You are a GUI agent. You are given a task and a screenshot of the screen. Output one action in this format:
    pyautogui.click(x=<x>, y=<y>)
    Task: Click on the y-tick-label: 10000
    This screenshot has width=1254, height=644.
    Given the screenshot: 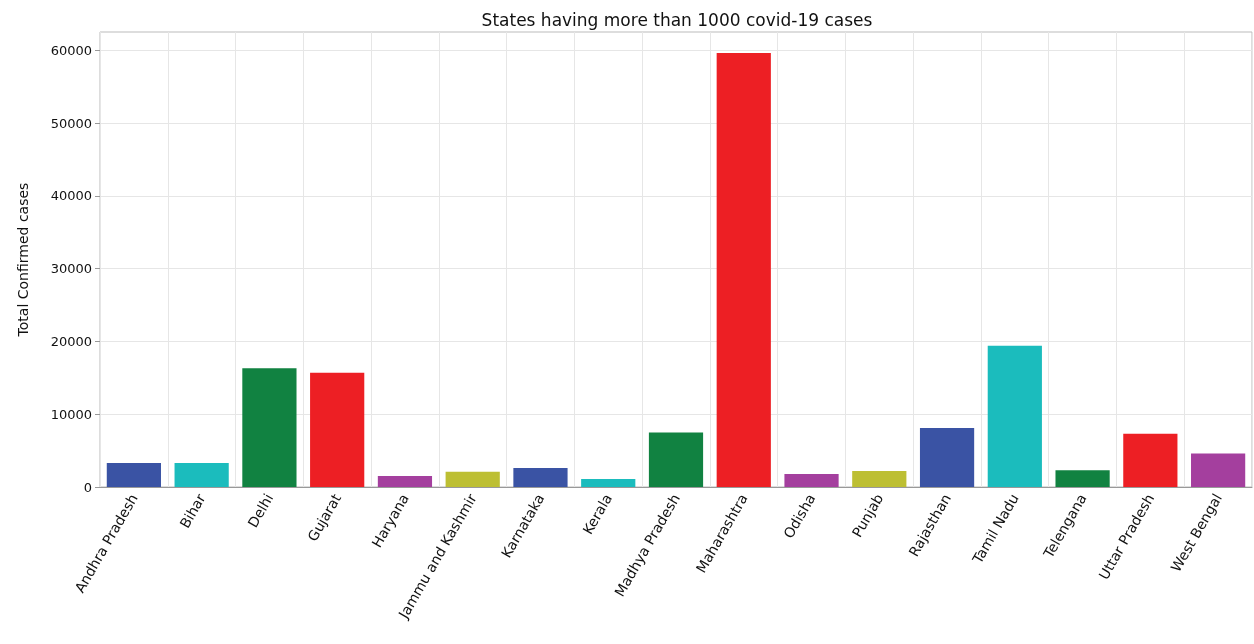 What is the action you would take?
    pyautogui.click(x=71, y=414)
    